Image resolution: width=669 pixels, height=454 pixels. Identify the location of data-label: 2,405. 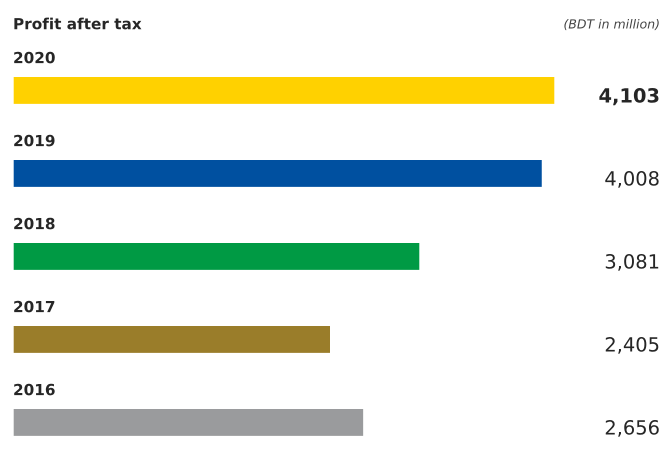
(632, 345).